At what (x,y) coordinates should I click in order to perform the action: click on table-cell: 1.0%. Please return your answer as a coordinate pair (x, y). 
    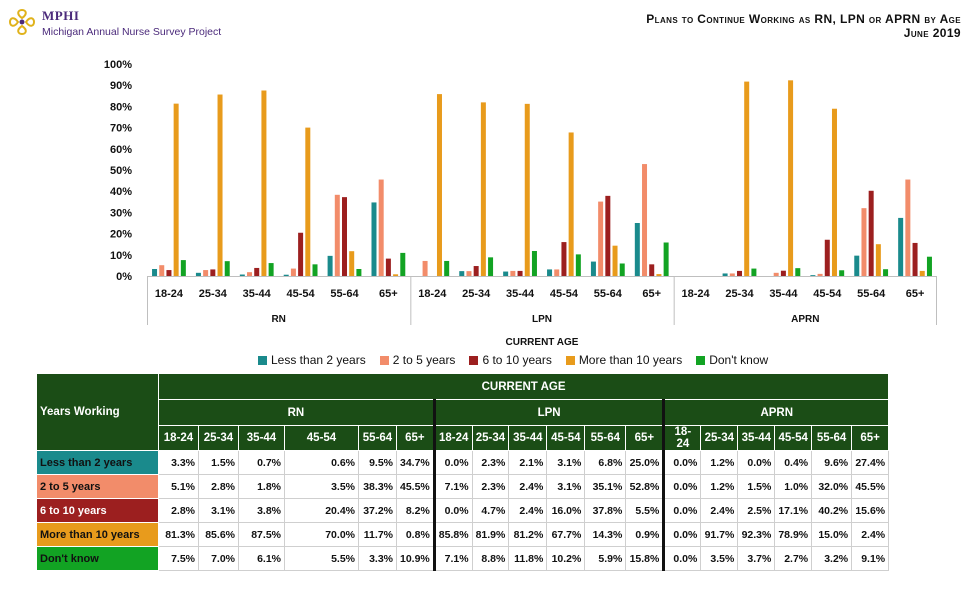
    Looking at the image, I should click on (793, 486).